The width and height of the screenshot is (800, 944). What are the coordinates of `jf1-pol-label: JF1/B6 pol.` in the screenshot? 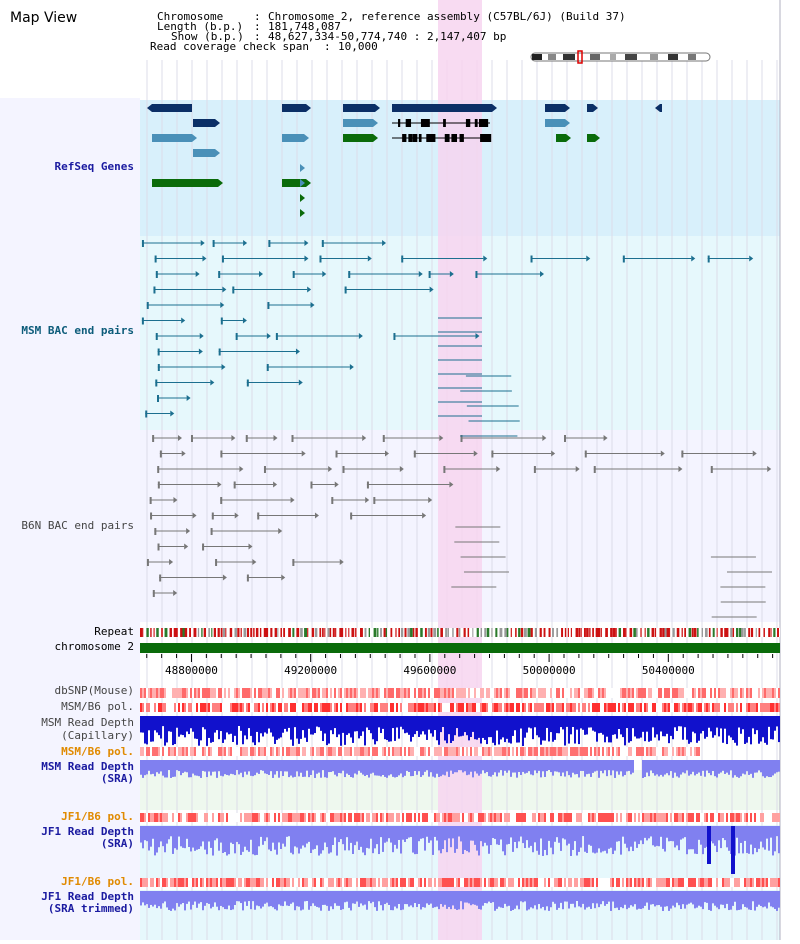 It's located at (97, 816).